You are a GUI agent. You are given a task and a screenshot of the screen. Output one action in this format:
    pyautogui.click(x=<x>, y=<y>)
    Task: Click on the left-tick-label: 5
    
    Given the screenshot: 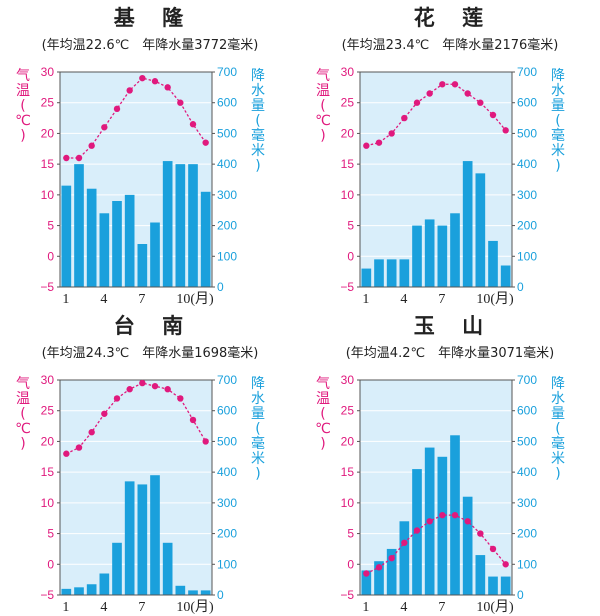 What is the action you would take?
    pyautogui.click(x=350, y=534)
    